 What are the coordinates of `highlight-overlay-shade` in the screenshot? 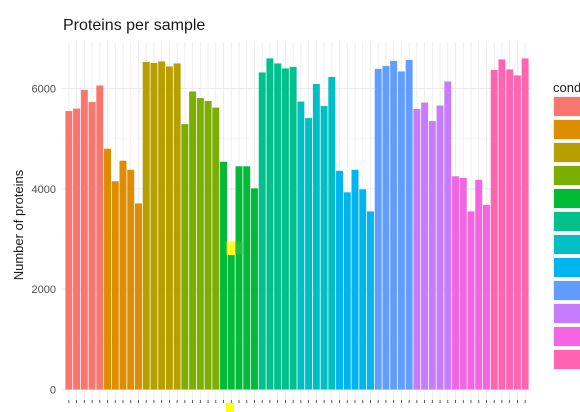 It's located at (239, 248).